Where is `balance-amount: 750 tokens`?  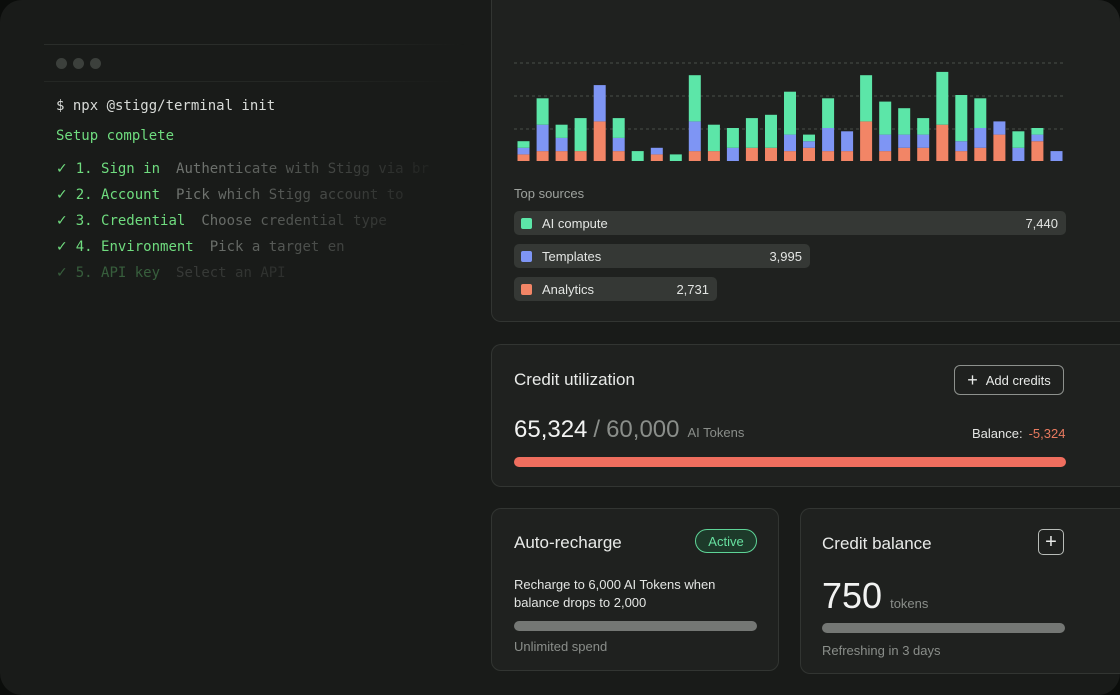 balance-amount: 750 tokens is located at coordinates (875, 596).